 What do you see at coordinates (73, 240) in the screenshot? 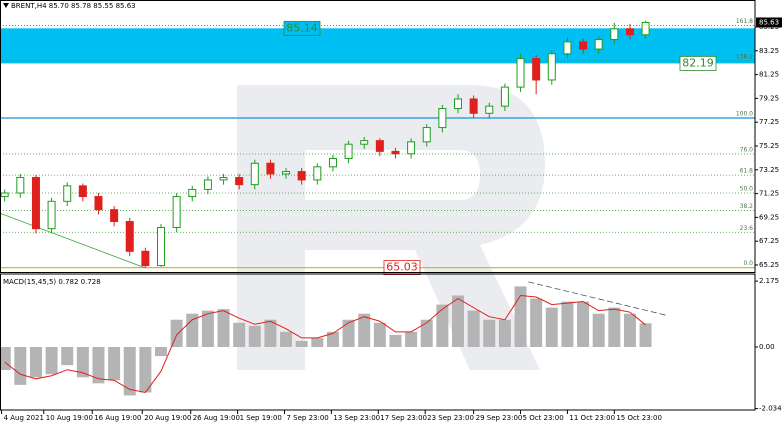
I see `trendline` at bounding box center [73, 240].